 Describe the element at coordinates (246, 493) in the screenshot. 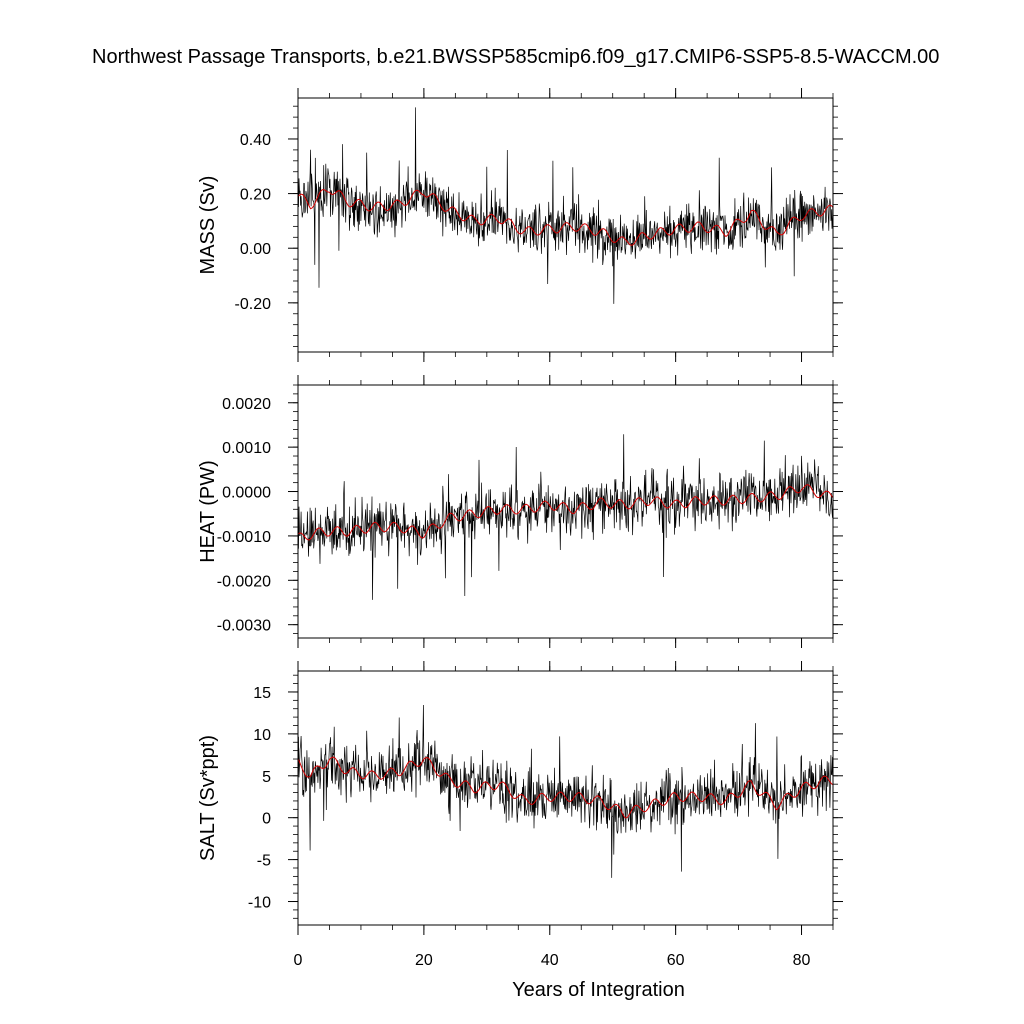

I see `y-tick-label: 0.0000` at that location.